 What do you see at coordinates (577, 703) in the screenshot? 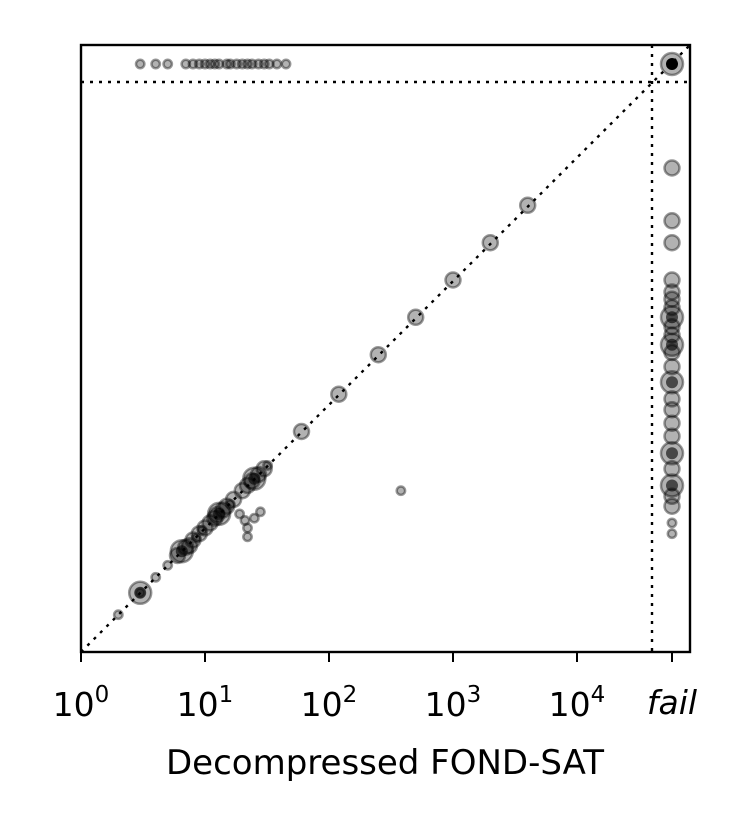
I see `x-tick-label-4: 104` at bounding box center [577, 703].